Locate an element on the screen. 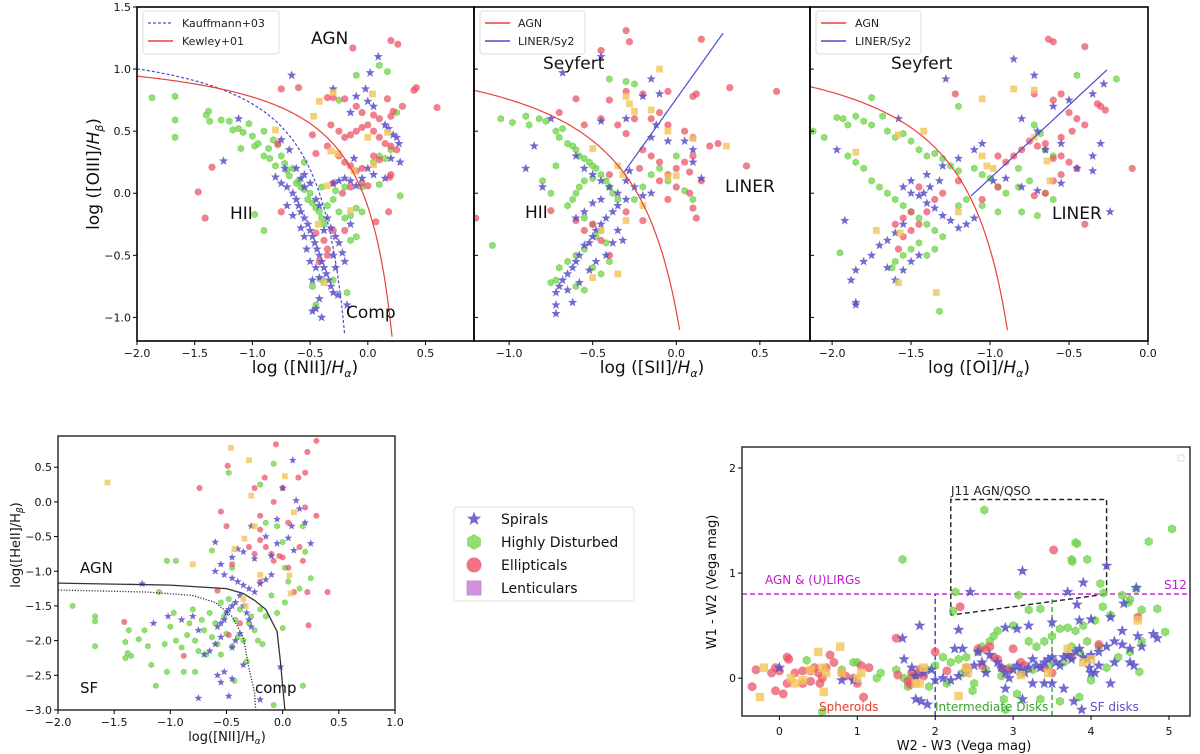 This screenshot has height=754, width=1200. legend-marker-ellipticals is located at coordinates (474, 565).